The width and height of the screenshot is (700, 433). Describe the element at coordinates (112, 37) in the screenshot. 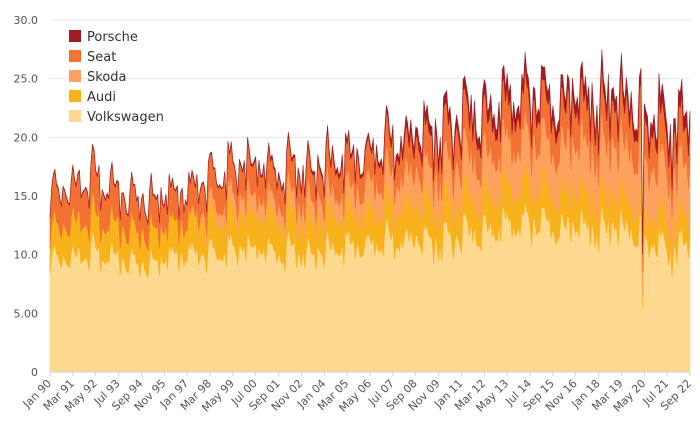

I see `legend-label-porsche: Porsche` at that location.